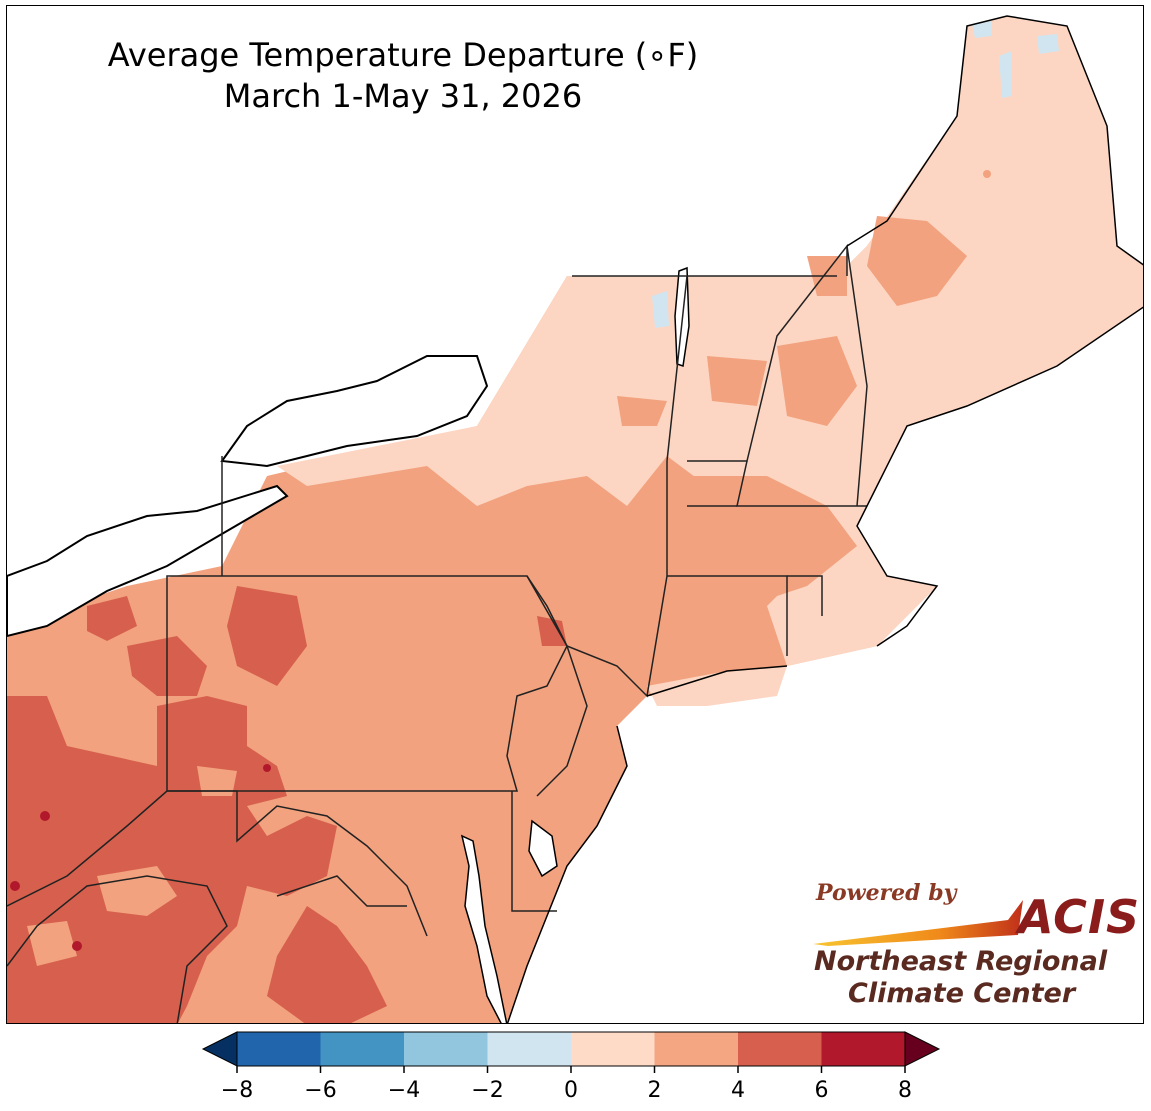 This screenshot has width=1151, height=1111. What do you see at coordinates (148, 561) in the screenshot?
I see `lake-erie` at bounding box center [148, 561].